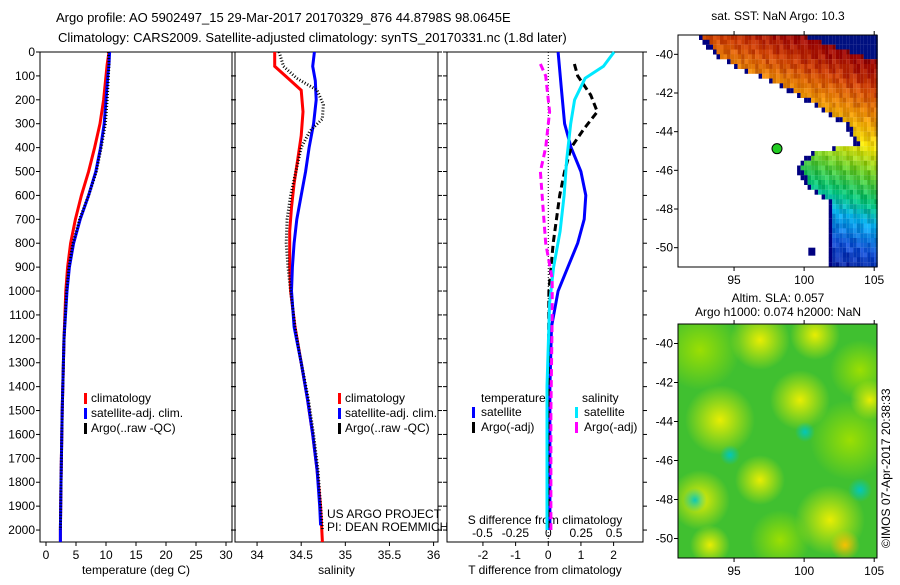 The width and height of the screenshot is (900, 585). What do you see at coordinates (778, 312) in the screenshot?
I see `sla-map-title-2: Argo h1000: 0.074 h2000: NaN` at bounding box center [778, 312].